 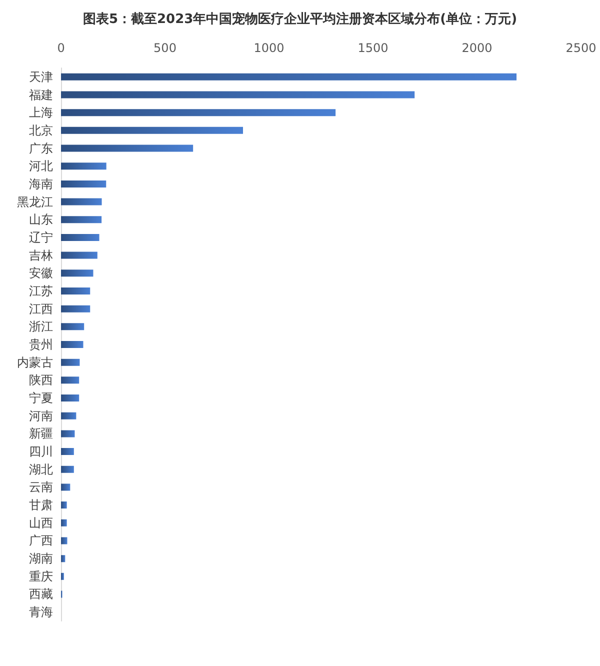 What do you see at coordinates (41, 415) in the screenshot?
I see `y-tick-label: 河南` at bounding box center [41, 415].